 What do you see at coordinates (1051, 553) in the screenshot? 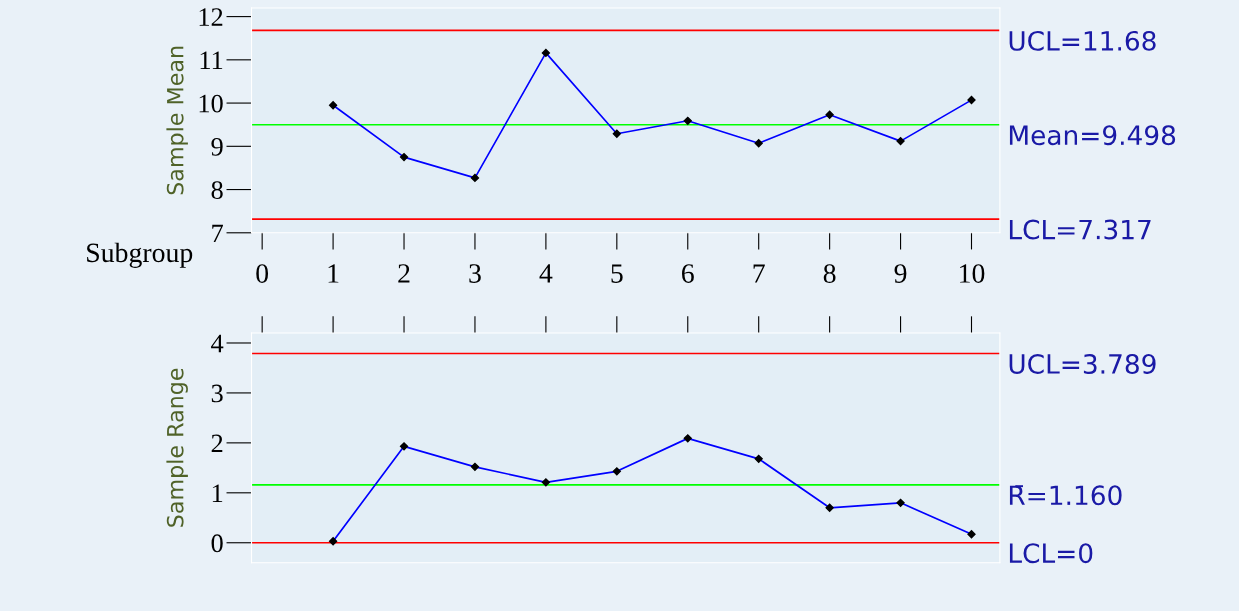
I see `ref-line-label: LCL=0` at bounding box center [1051, 553].